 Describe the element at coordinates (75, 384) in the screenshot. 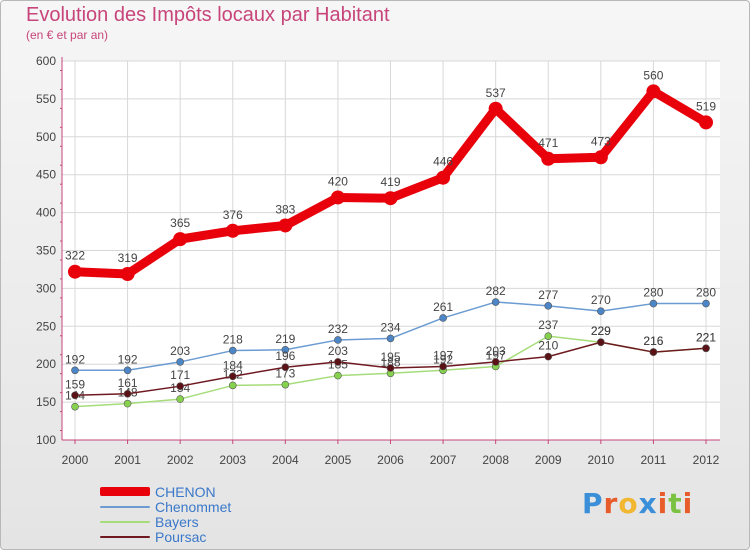

I see `data-label-poursac: 159` at that location.